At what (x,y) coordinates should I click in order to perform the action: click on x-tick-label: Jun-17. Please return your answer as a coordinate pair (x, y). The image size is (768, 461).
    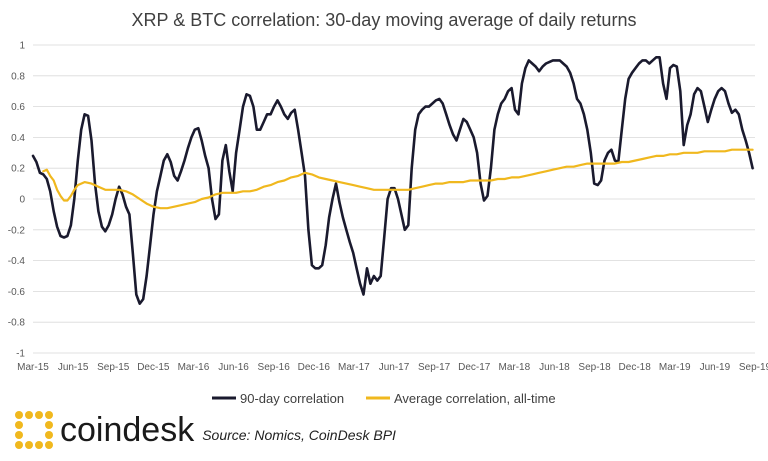
    Looking at the image, I should click on (394, 367).